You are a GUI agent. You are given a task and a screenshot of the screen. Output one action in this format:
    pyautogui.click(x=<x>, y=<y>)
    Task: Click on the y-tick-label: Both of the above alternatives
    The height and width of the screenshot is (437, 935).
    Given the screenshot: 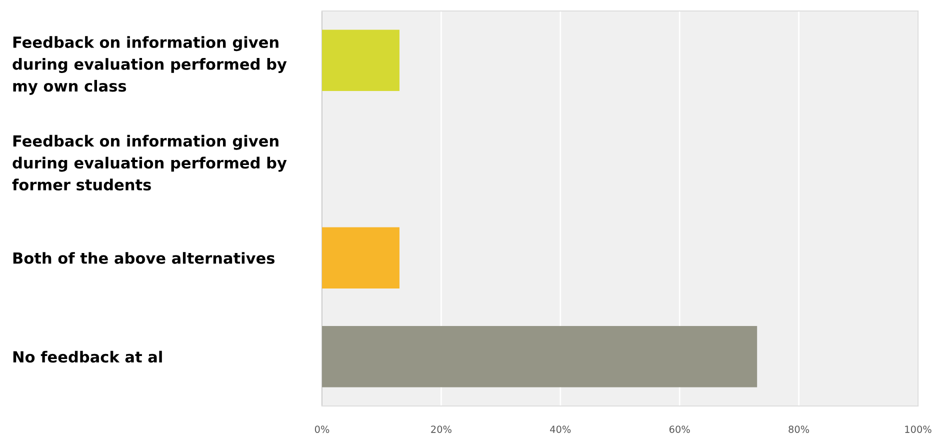 What is the action you would take?
    pyautogui.click(x=144, y=258)
    